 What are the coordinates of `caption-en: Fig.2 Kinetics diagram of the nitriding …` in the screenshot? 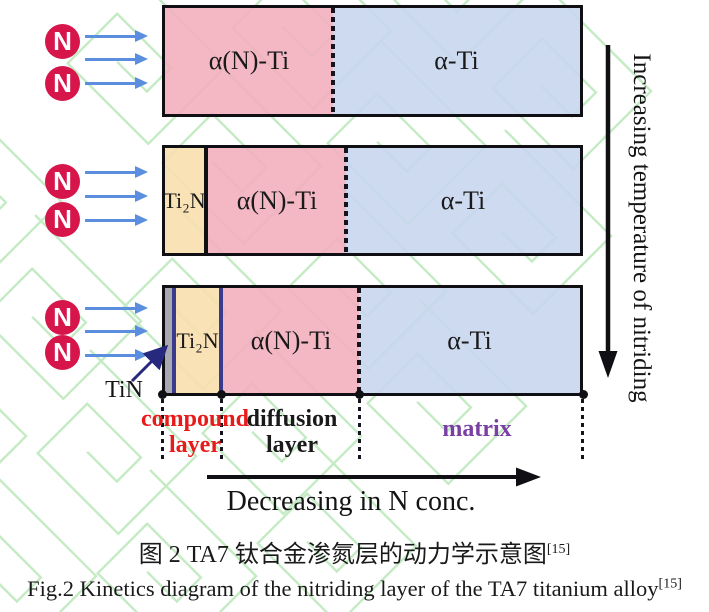 It's located at (354, 589).